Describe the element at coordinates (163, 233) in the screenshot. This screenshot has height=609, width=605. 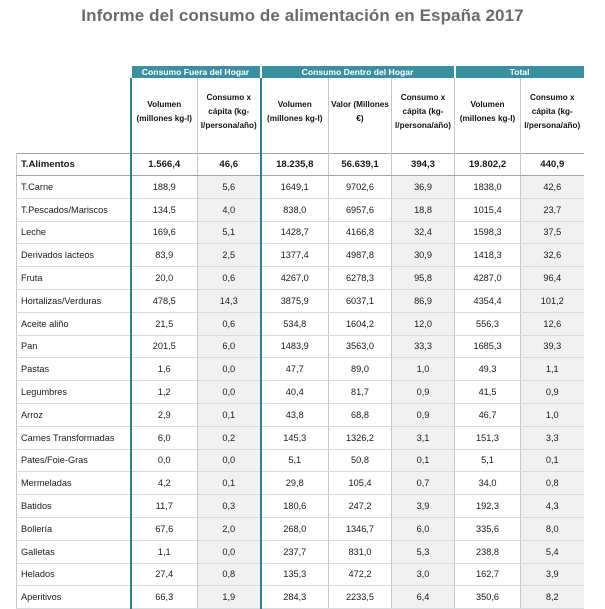
I see `cell-value: 169,6` at that location.